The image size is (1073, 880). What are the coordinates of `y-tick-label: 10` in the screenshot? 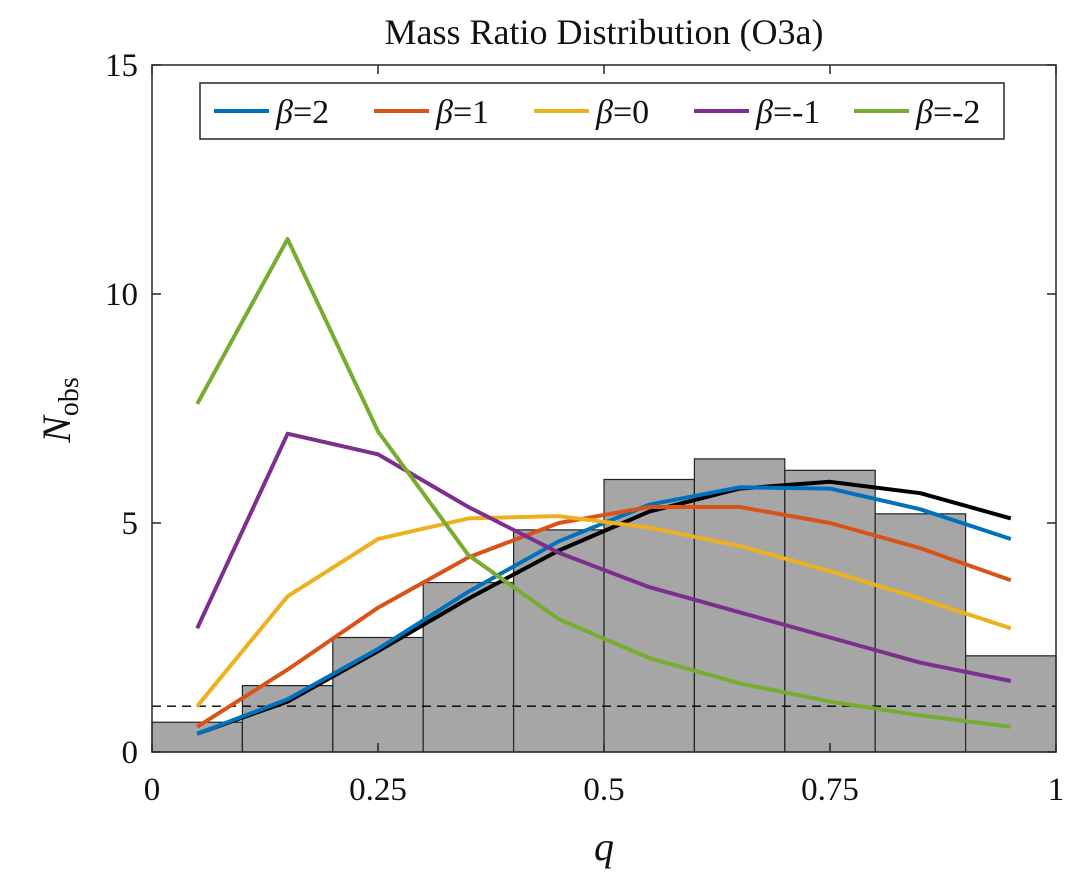 It's located at (121, 295).